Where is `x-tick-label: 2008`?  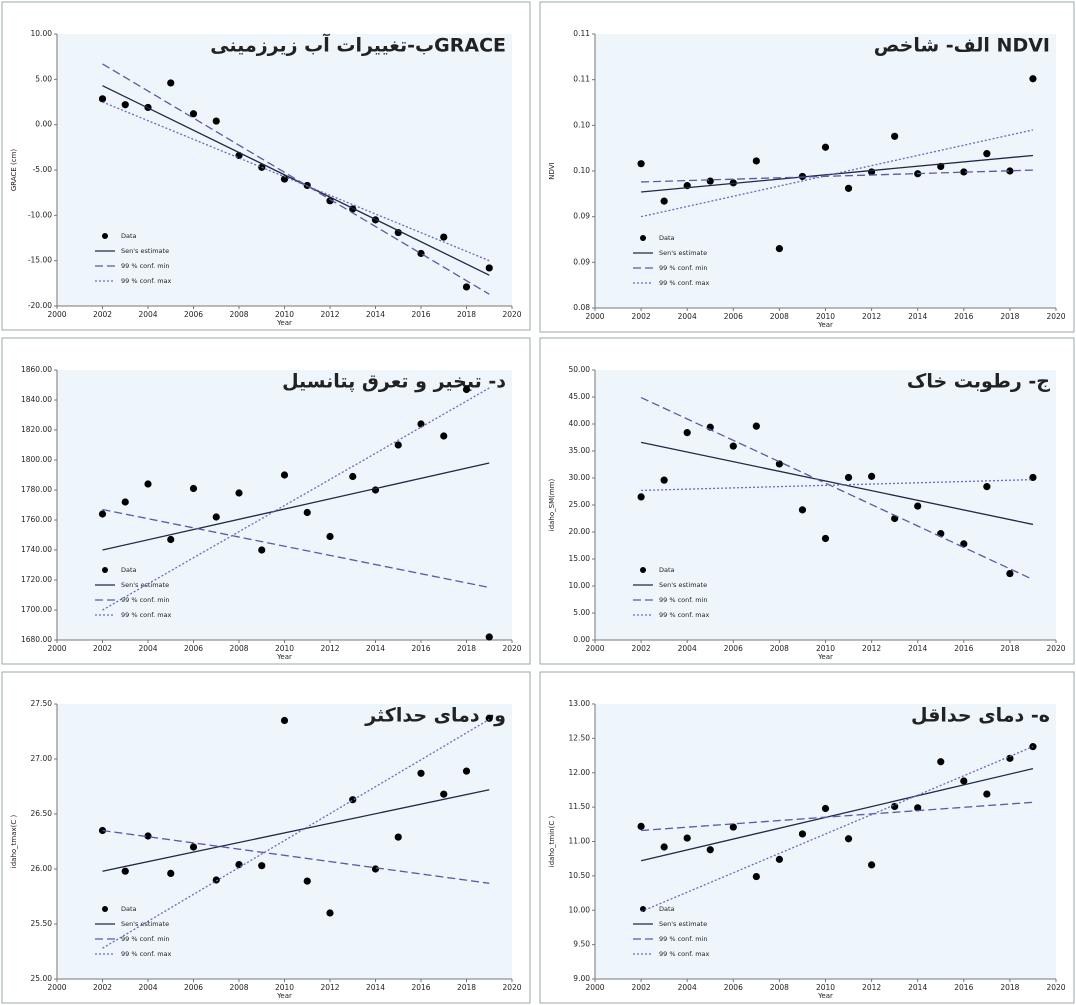 x-tick-label: 2008 is located at coordinates (238, 314).